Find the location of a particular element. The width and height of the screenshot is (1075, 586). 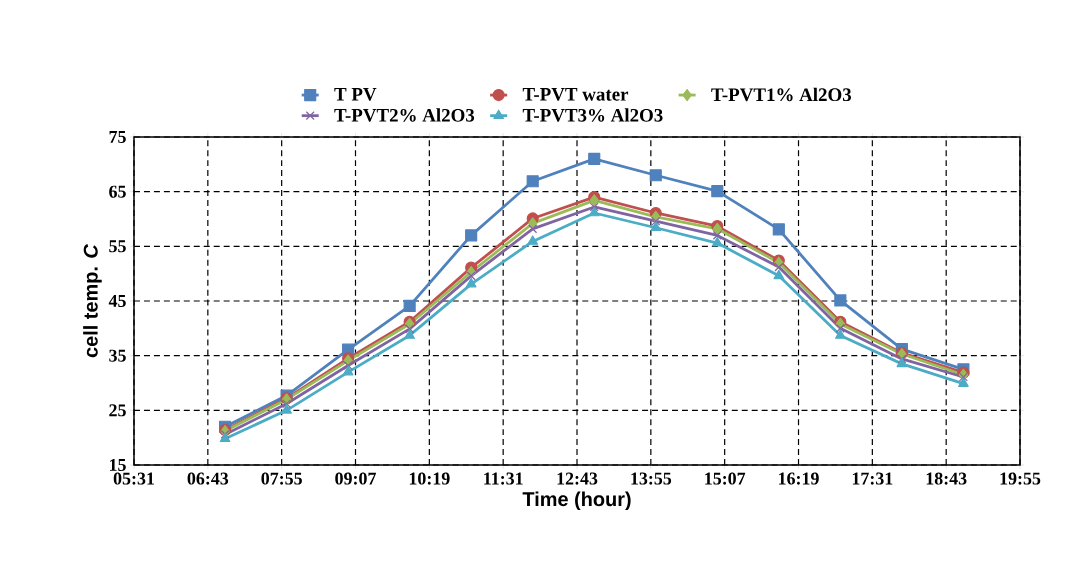

legend-label: T-PVT1% Al2O3 is located at coordinates (781, 94).